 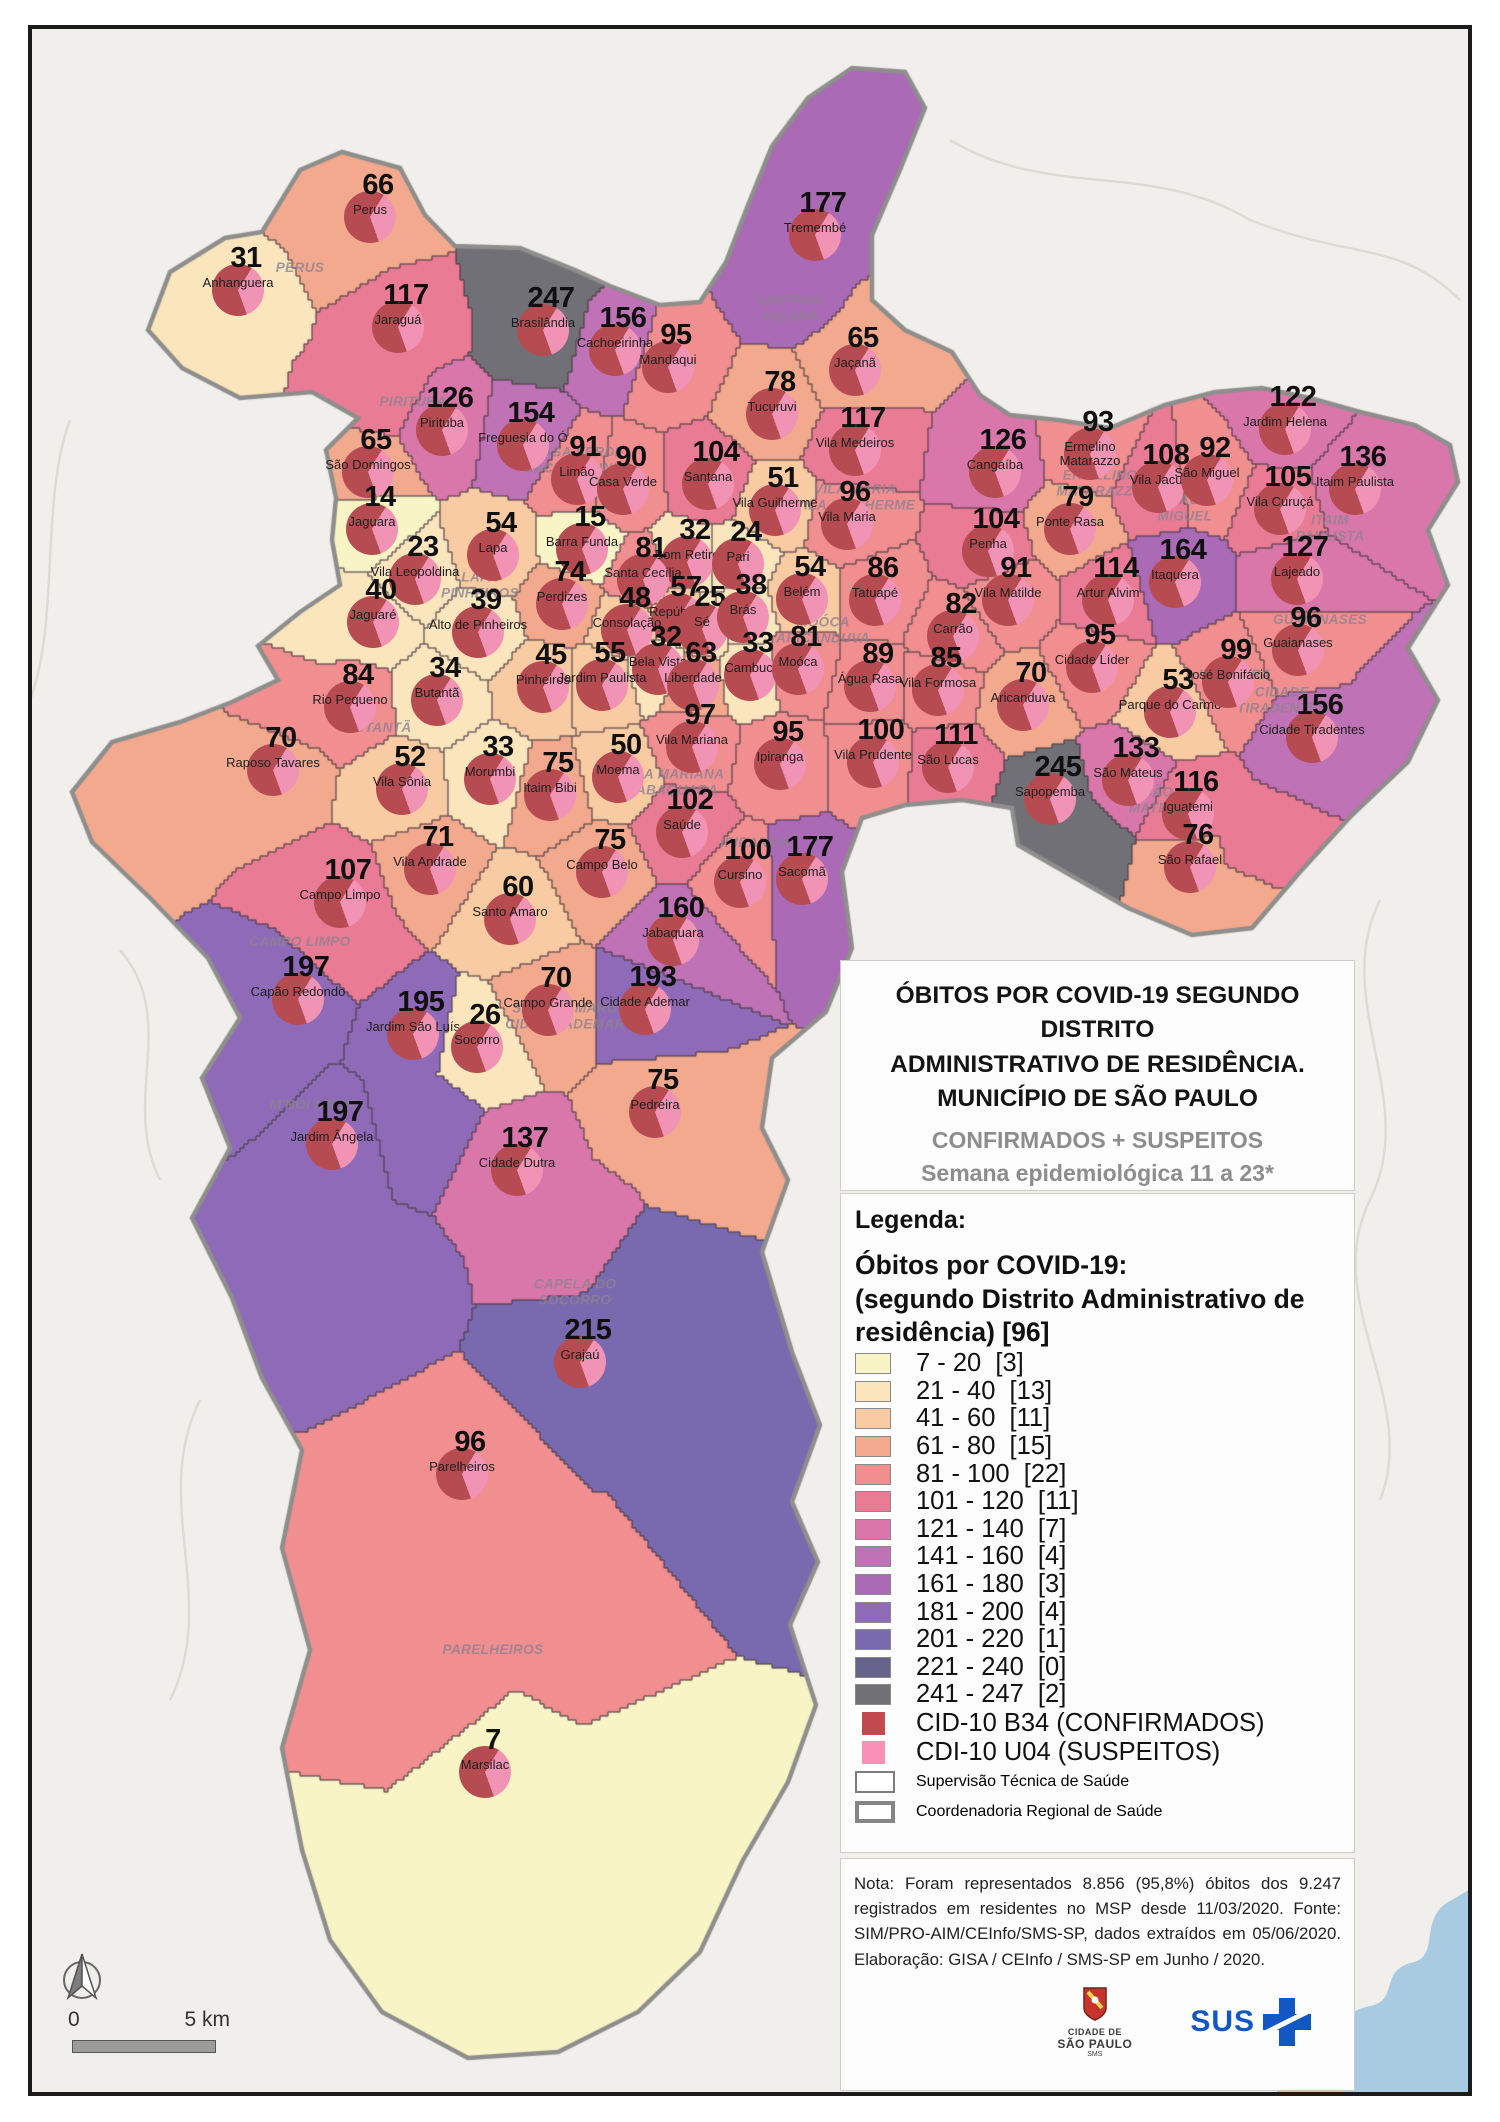 What do you see at coordinates (991, 1265) in the screenshot?
I see `legend-title-line1: Óbitos por COVID-19:` at bounding box center [991, 1265].